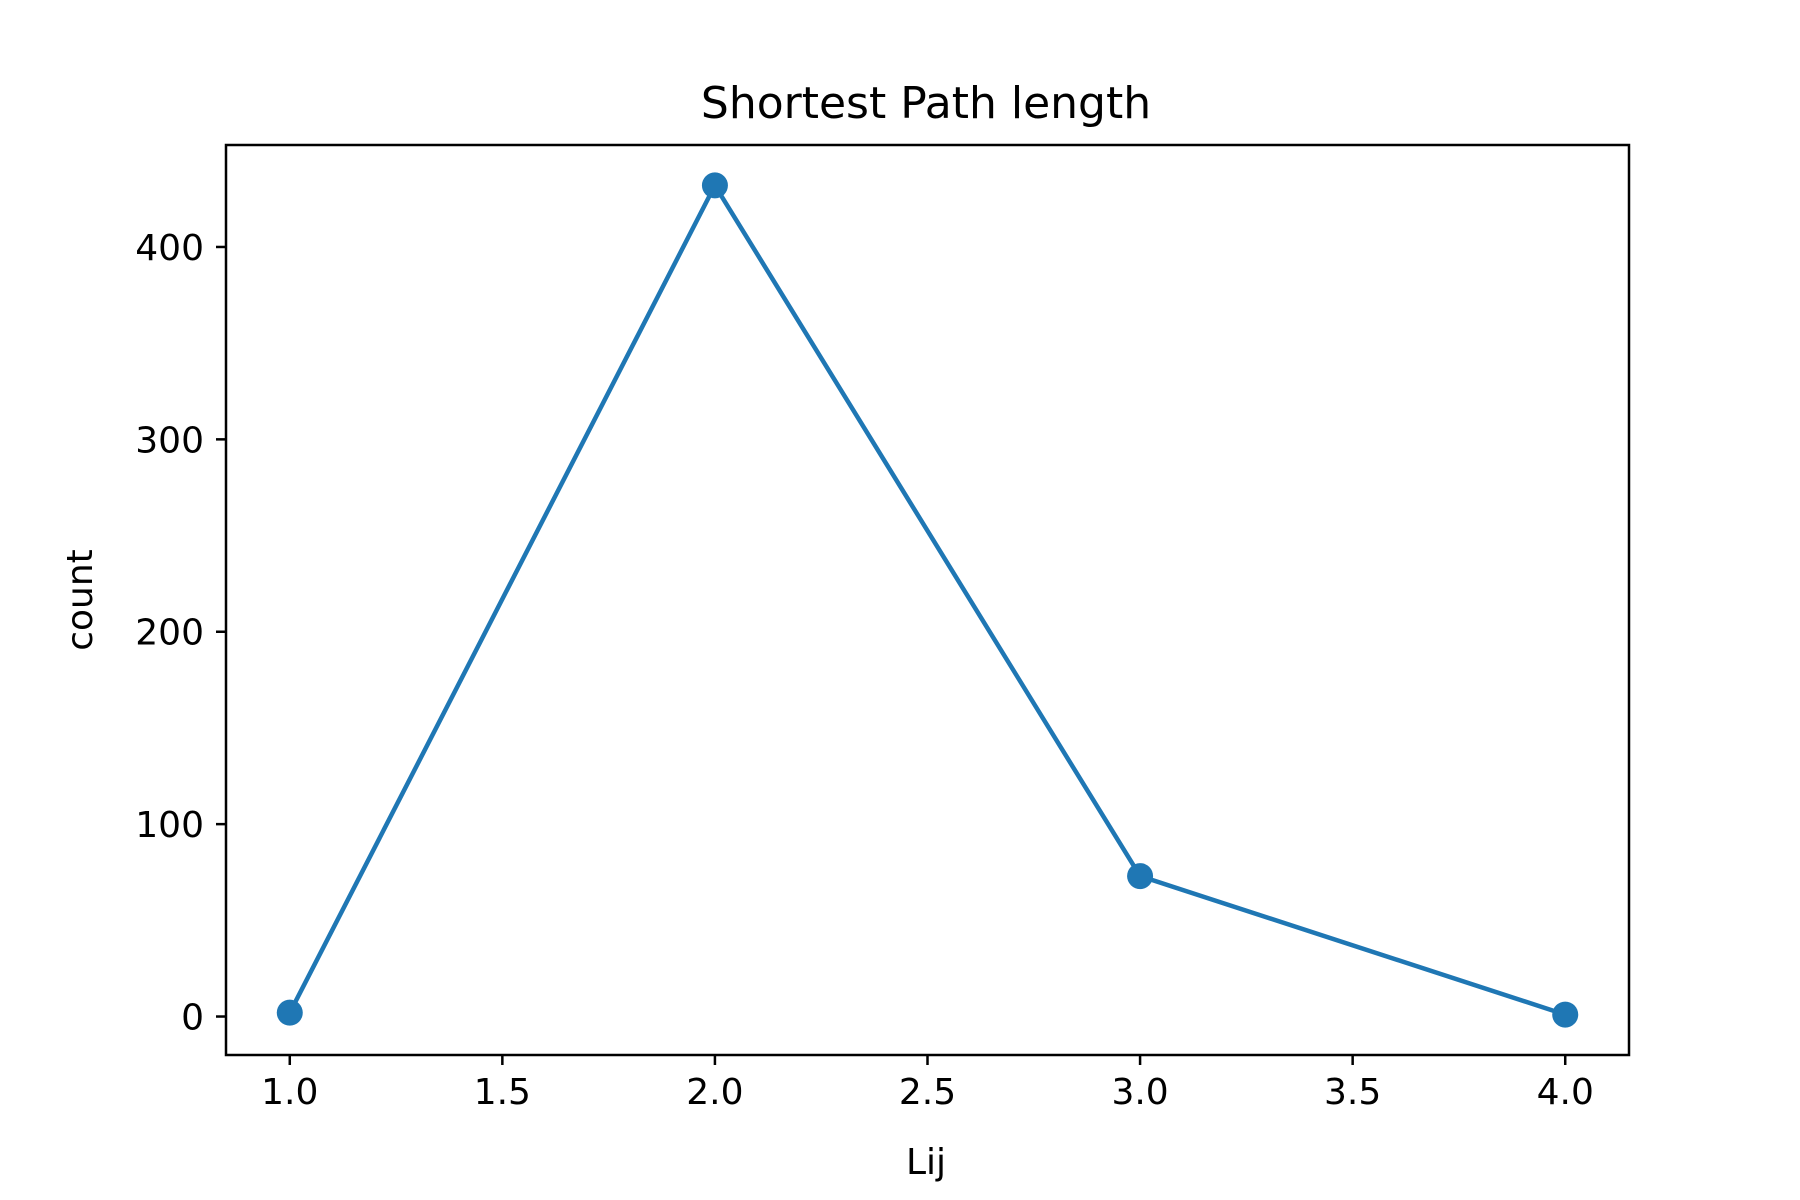 The height and width of the screenshot is (1200, 1800). Describe the element at coordinates (169, 440) in the screenshot. I see `y-tick-label: 300` at that location.